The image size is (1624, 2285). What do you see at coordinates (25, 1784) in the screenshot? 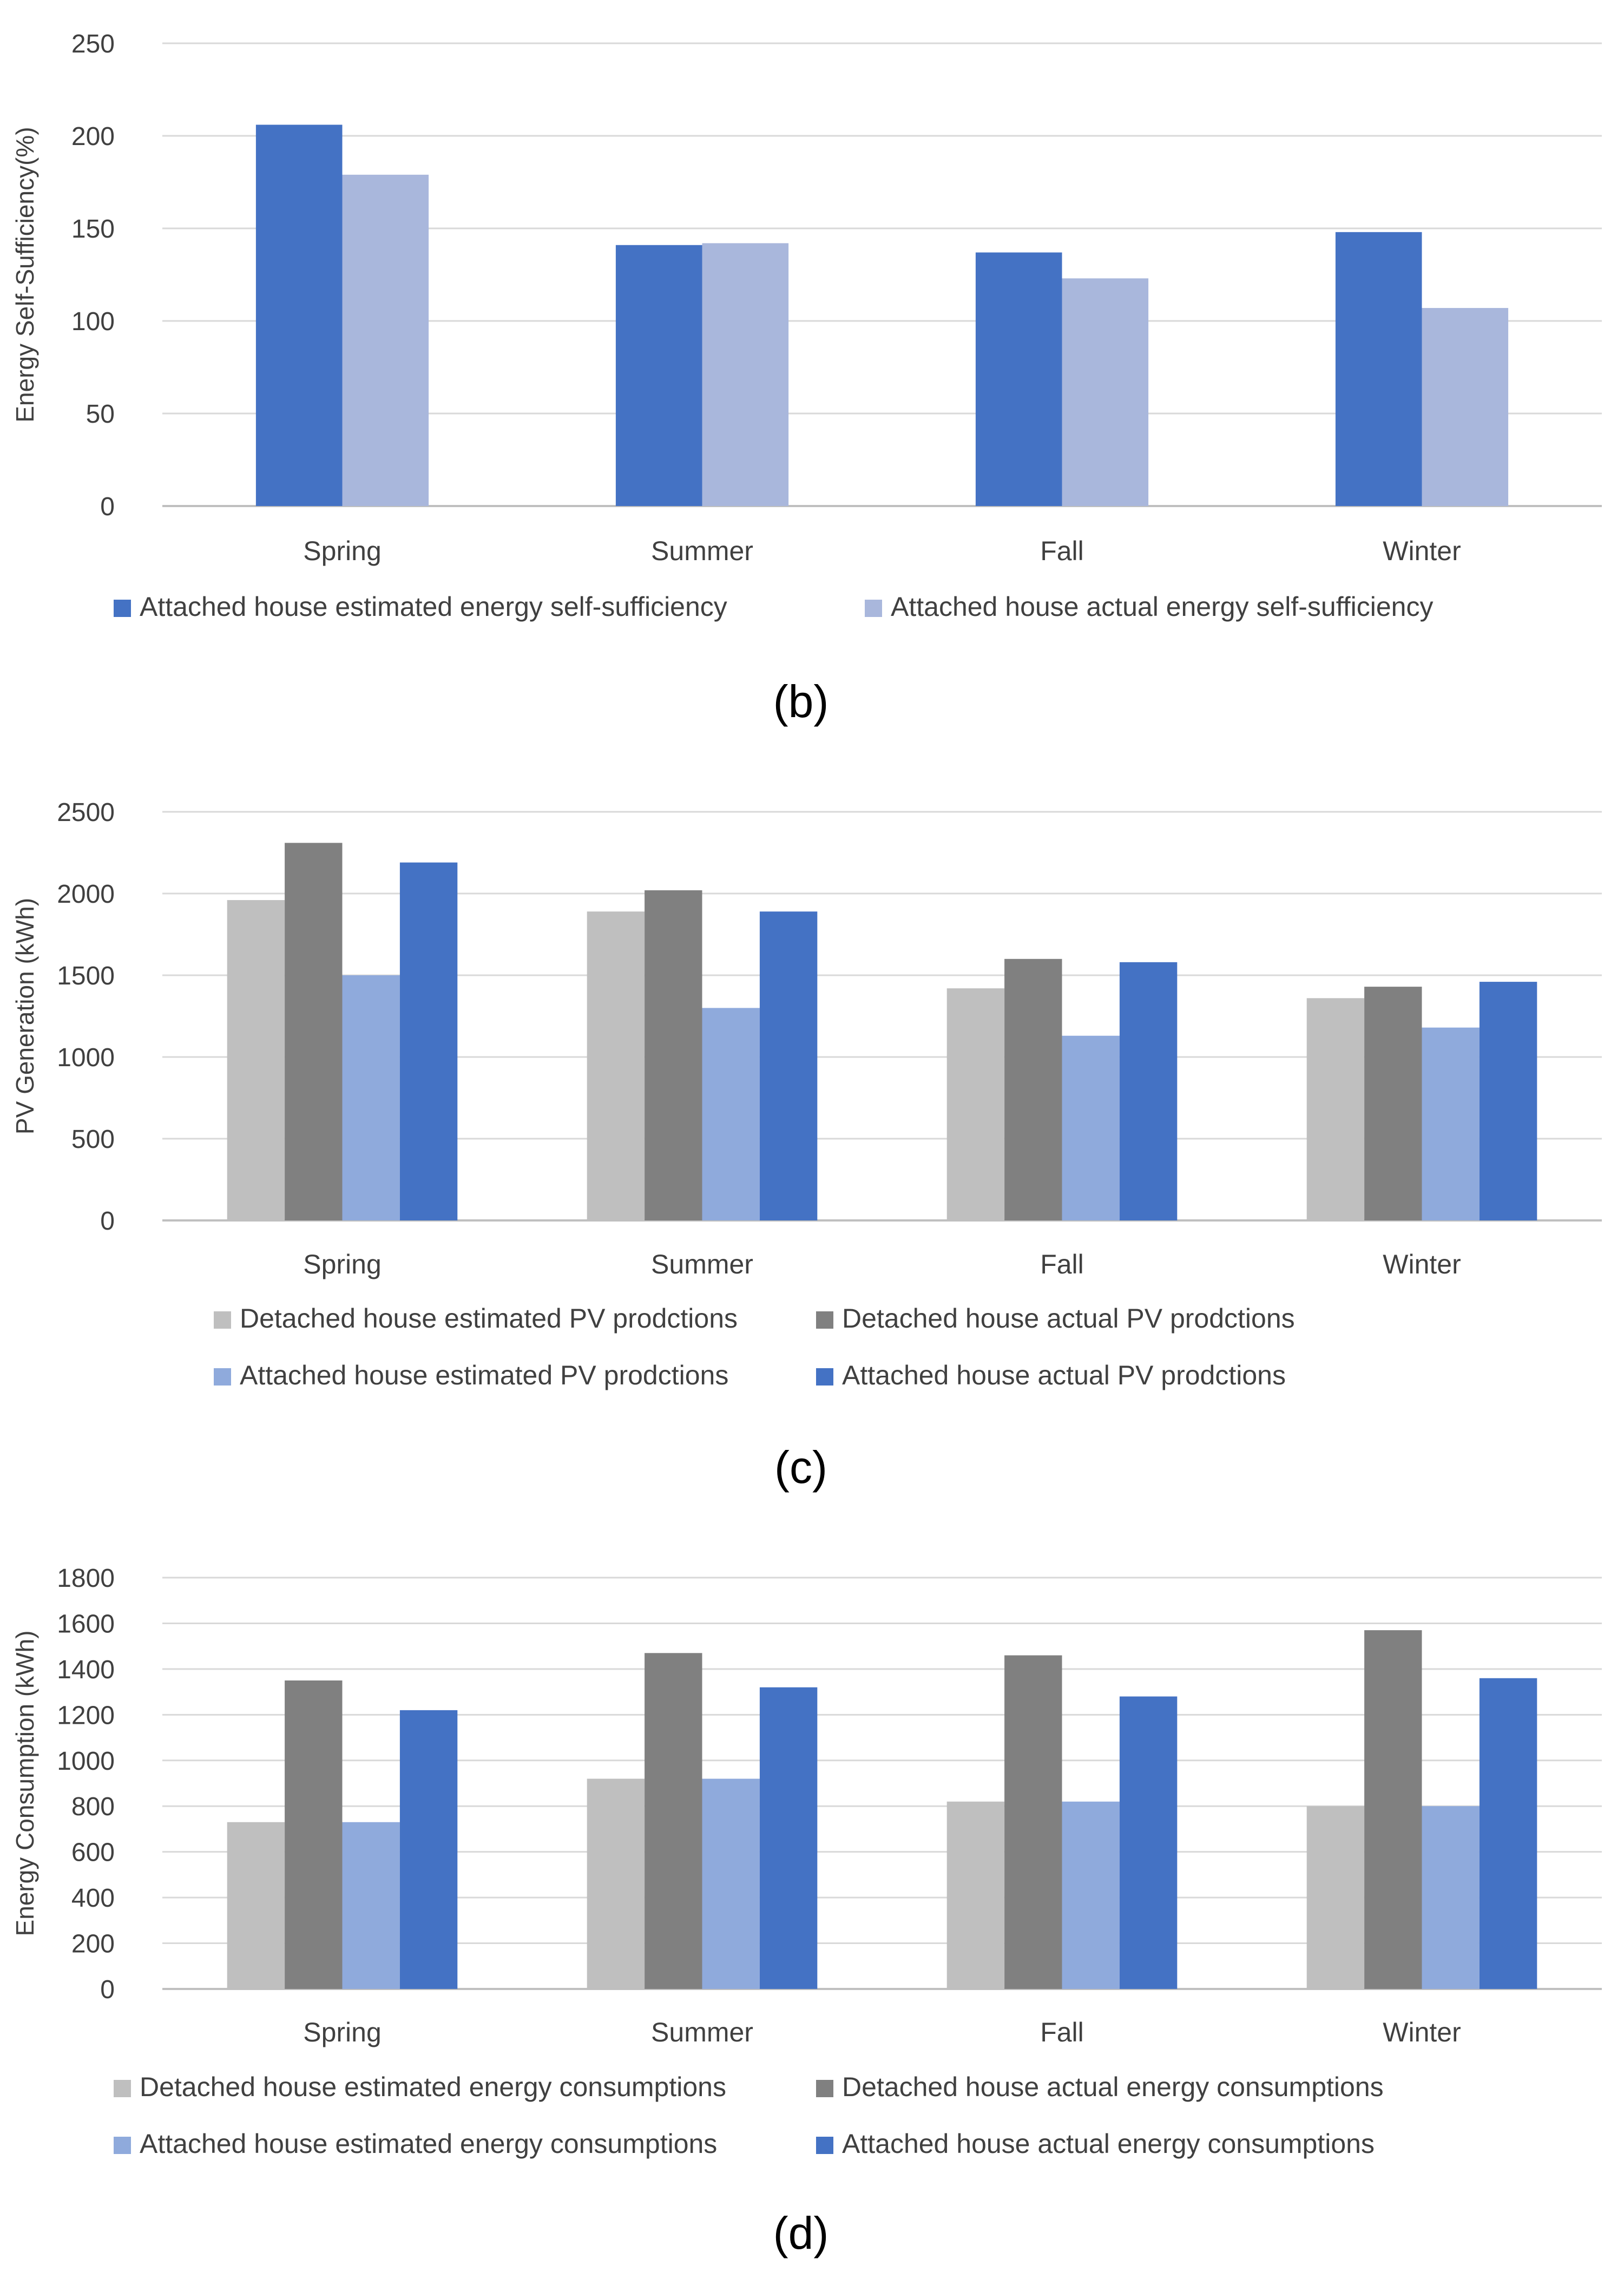
I see `y-axis-title: Energy Consumption (kWh)` at bounding box center [25, 1784].